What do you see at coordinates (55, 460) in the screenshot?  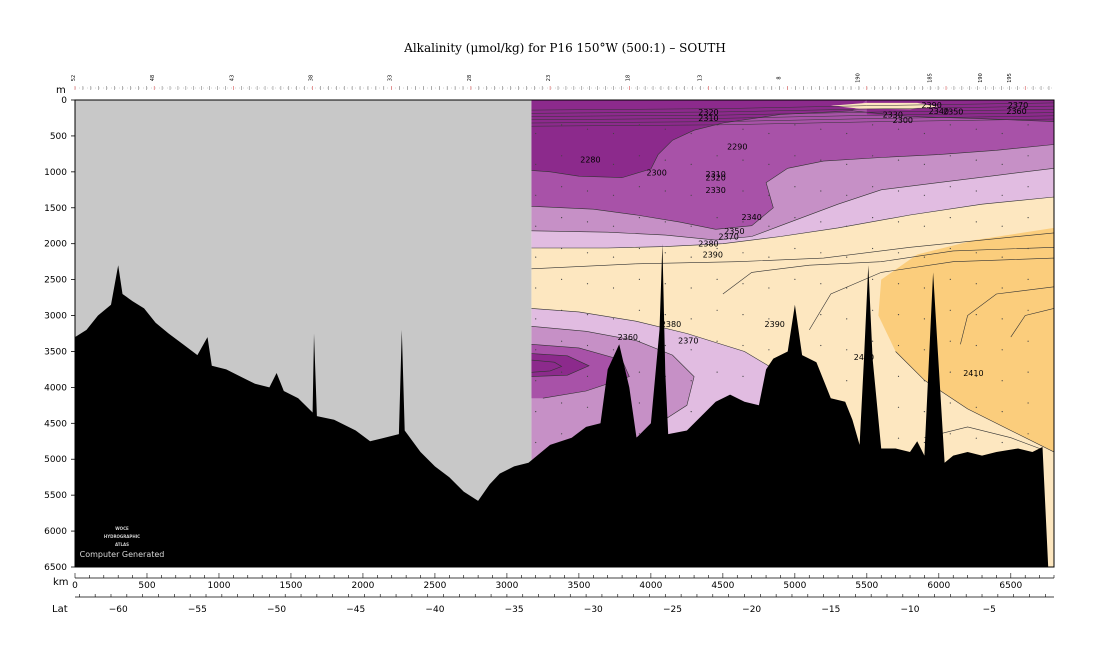 I see `depth-tick-label: 5000` at bounding box center [55, 460].